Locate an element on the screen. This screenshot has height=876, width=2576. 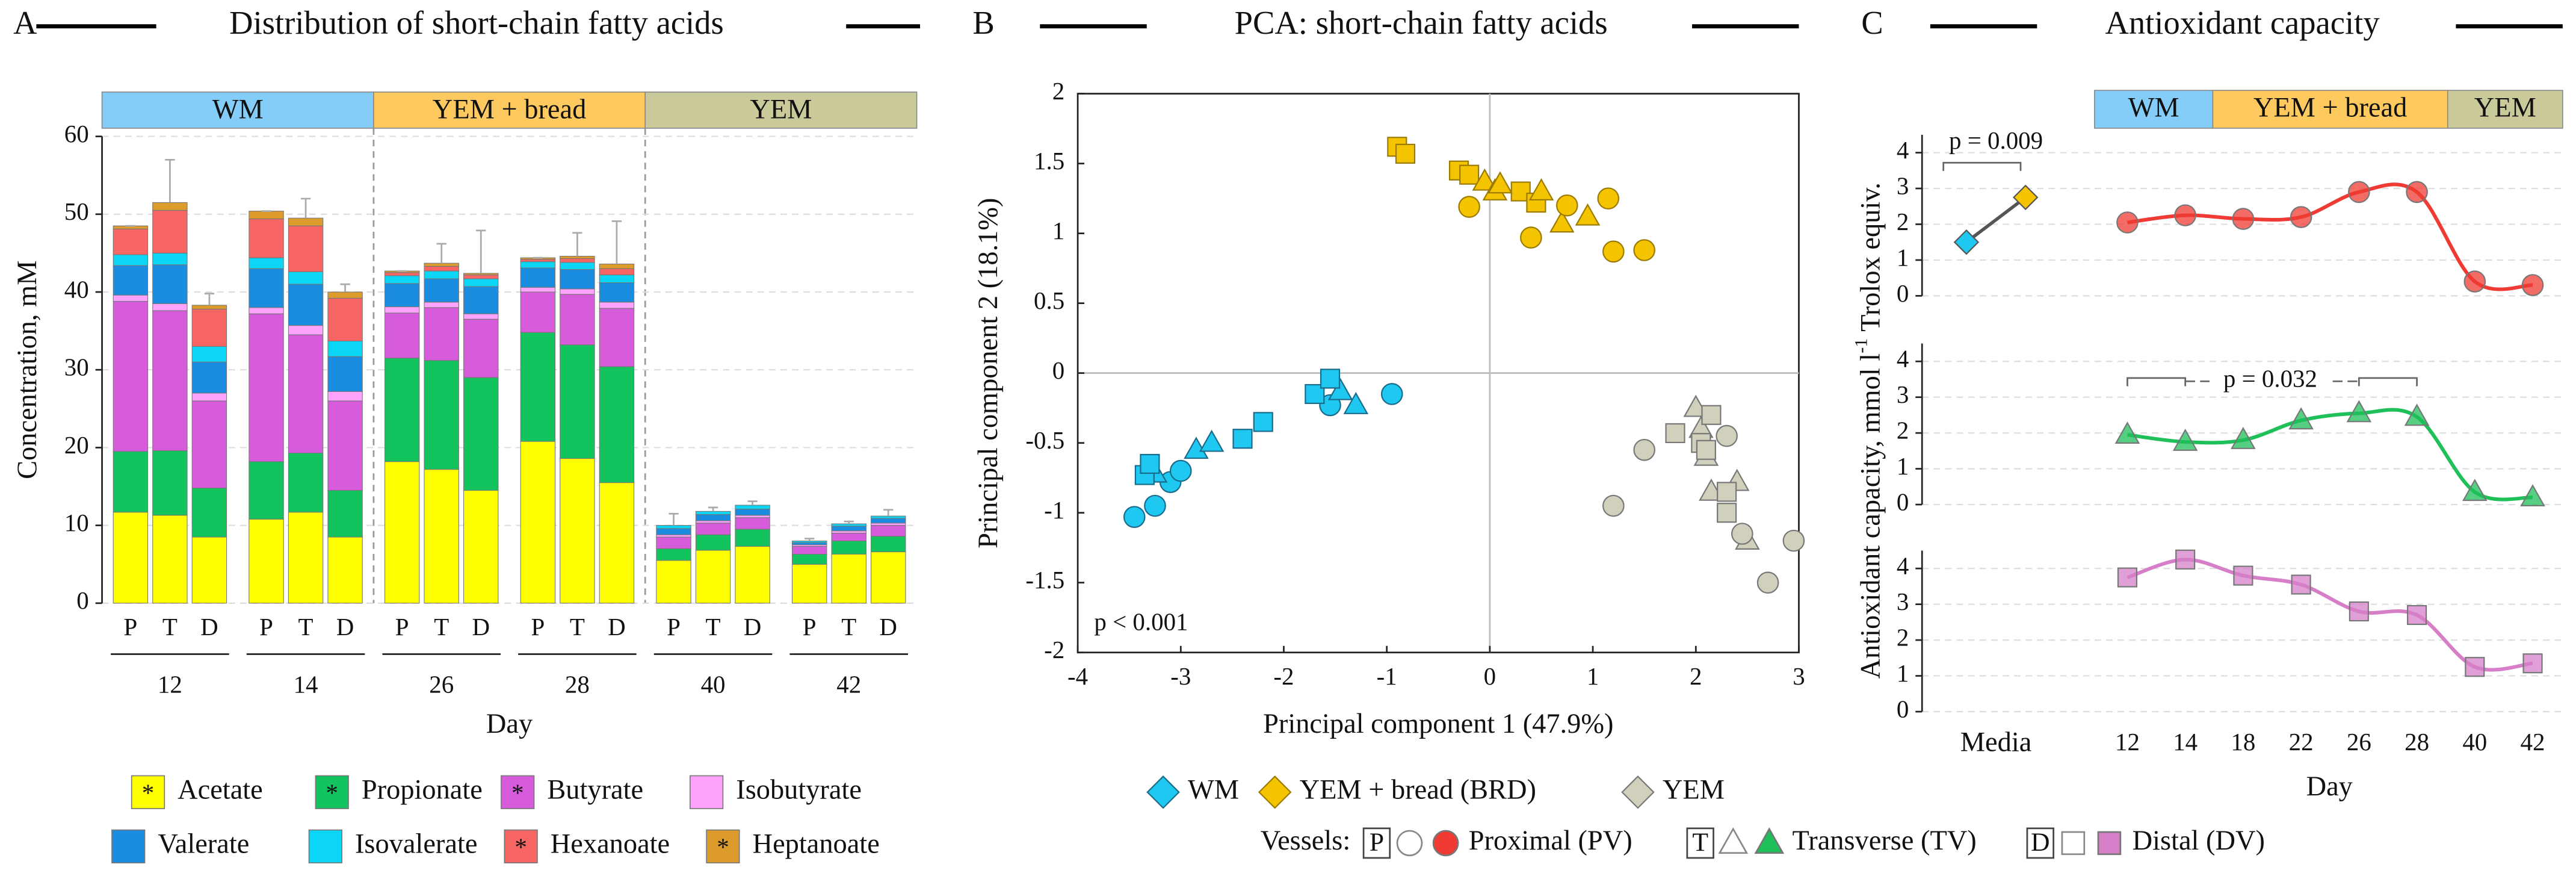
x-tick-label: P is located at coordinates (674, 627).